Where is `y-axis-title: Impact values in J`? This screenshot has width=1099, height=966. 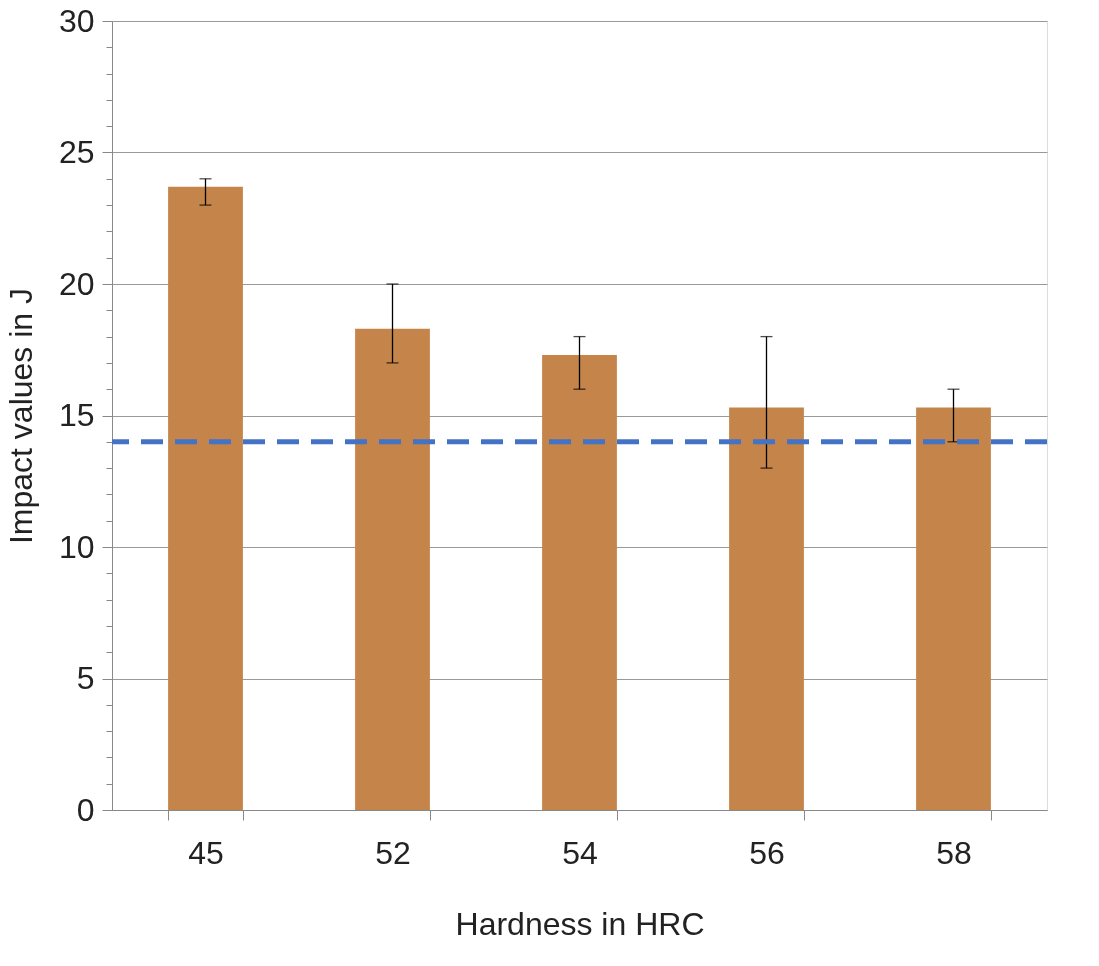
y-axis-title: Impact values in J is located at coordinates (20, 416).